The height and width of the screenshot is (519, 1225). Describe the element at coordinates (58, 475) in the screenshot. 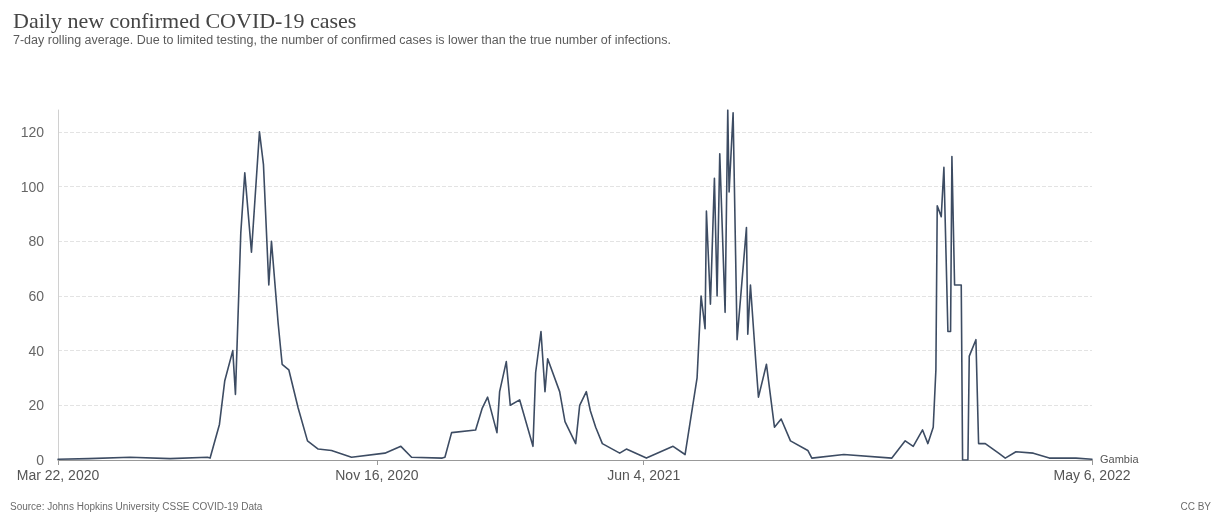

I see `x-tick-label: Mar 22, 2020` at that location.